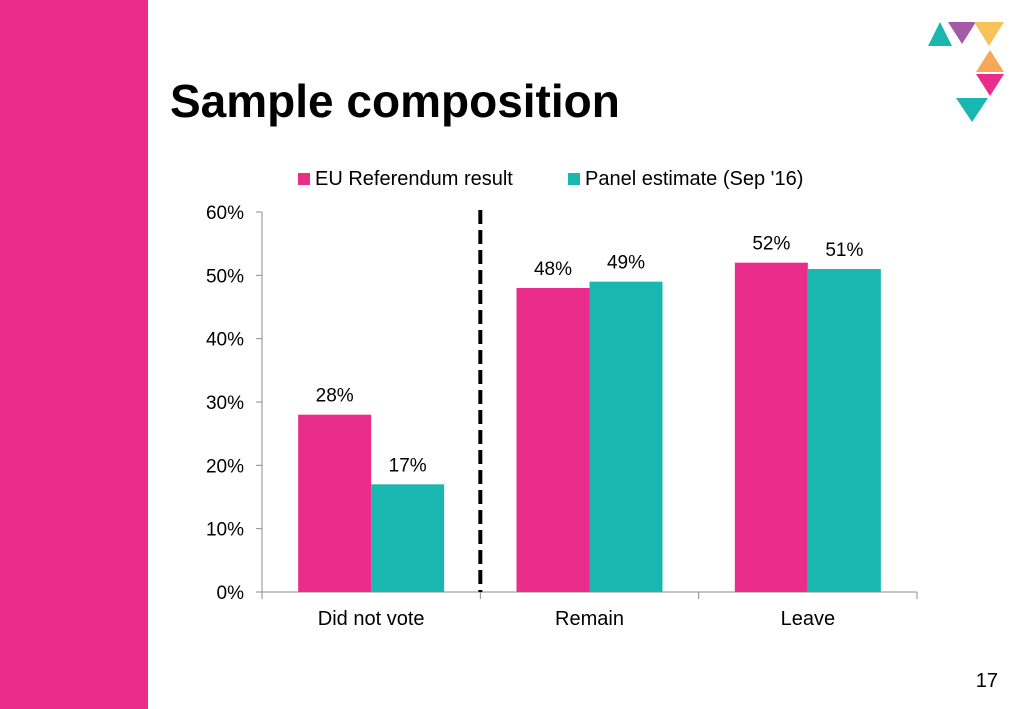 The image size is (1024, 709). I want to click on data-label: 52%, so click(771, 244).